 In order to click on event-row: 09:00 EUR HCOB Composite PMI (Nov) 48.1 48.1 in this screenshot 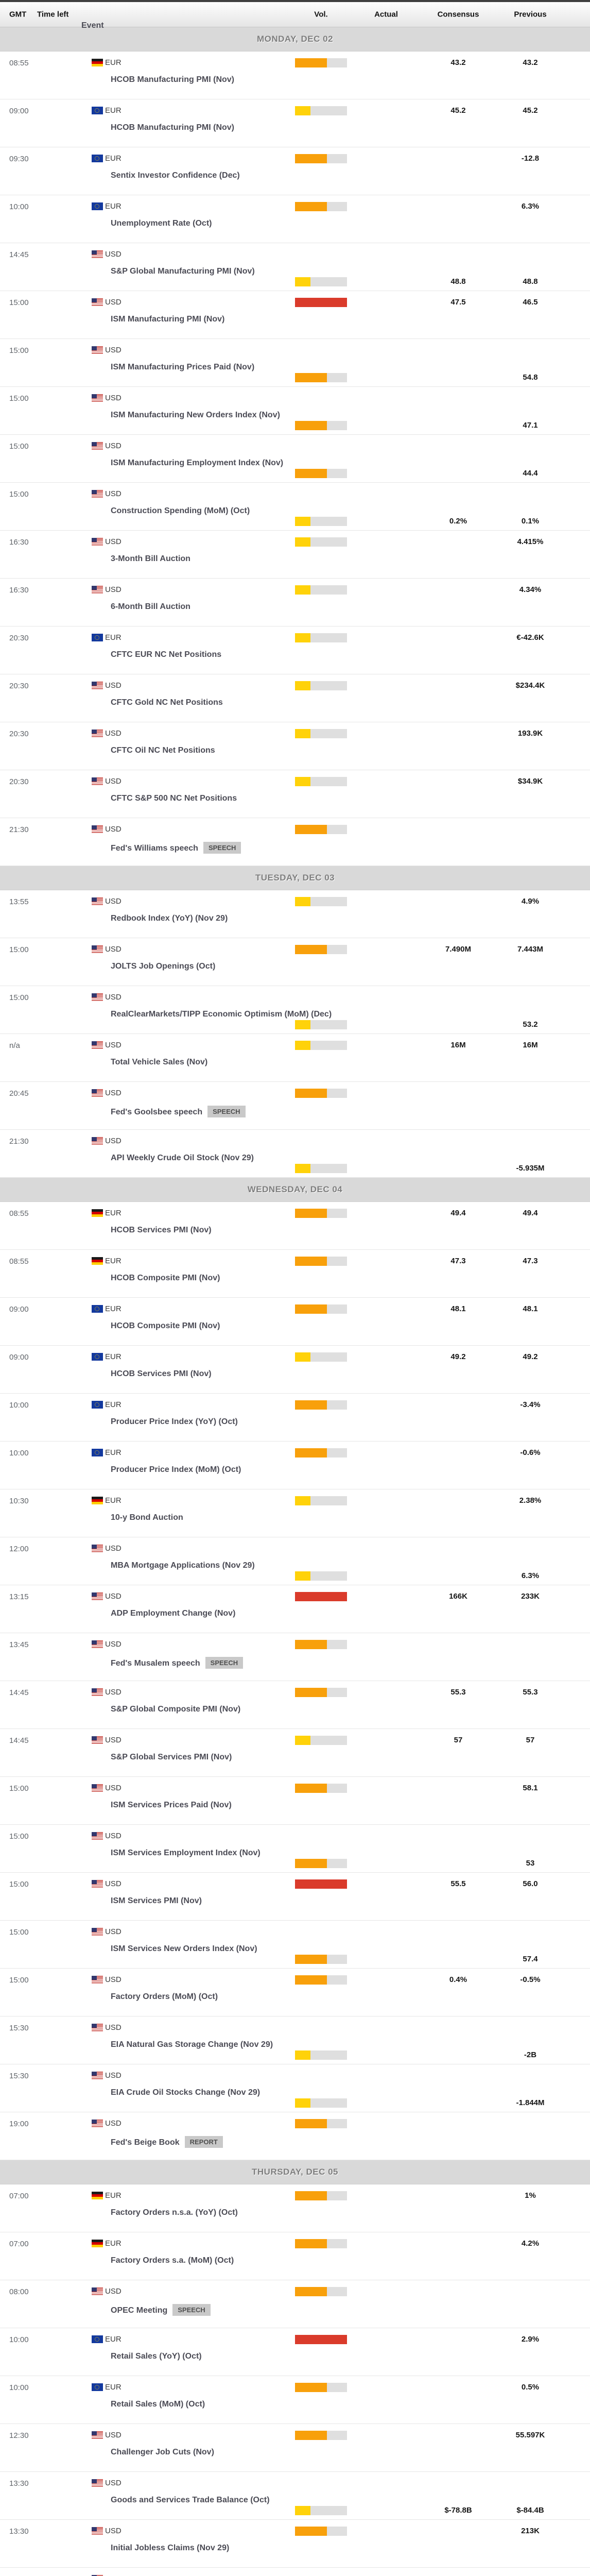, I will do `click(295, 1322)`.